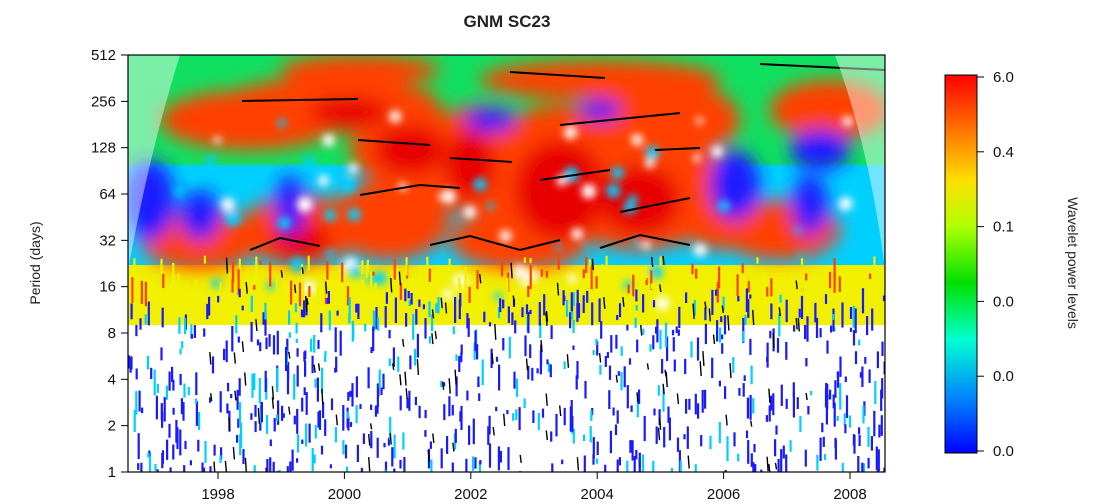 This screenshot has width=1098, height=504. Describe the element at coordinates (533, 487) in the screenshot. I see `x-axis: 1998 2000 2002 2004 2006 2008` at that location.